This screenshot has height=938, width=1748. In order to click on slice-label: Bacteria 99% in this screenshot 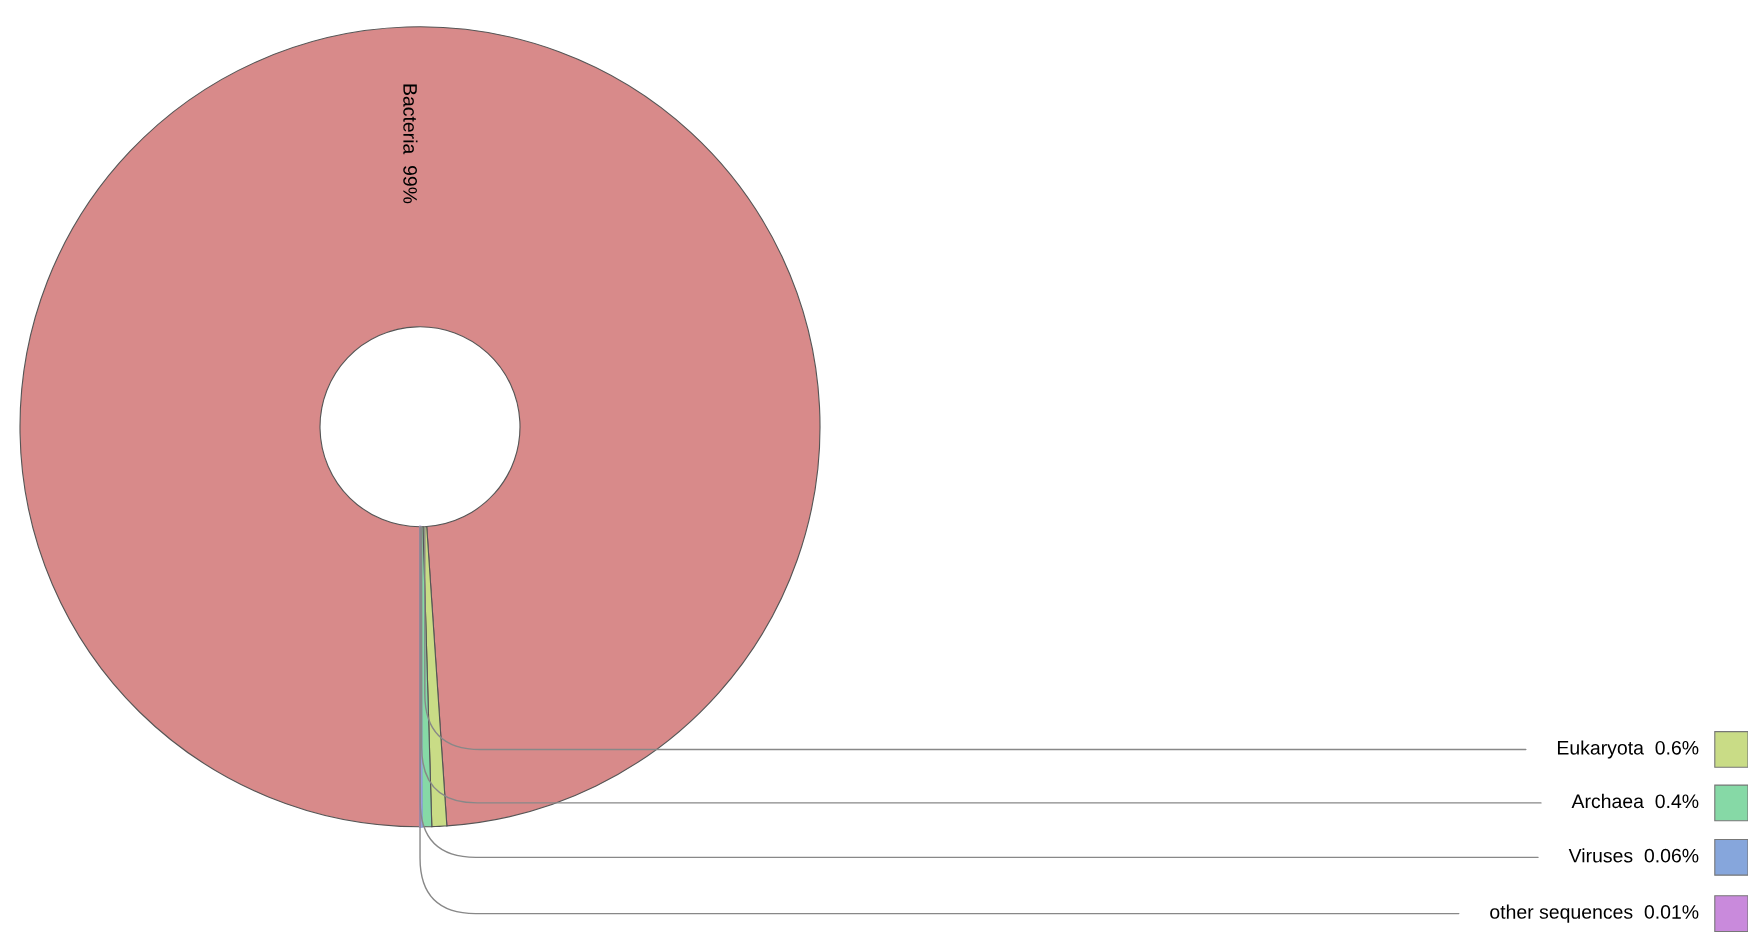, I will do `click(410, 144)`.